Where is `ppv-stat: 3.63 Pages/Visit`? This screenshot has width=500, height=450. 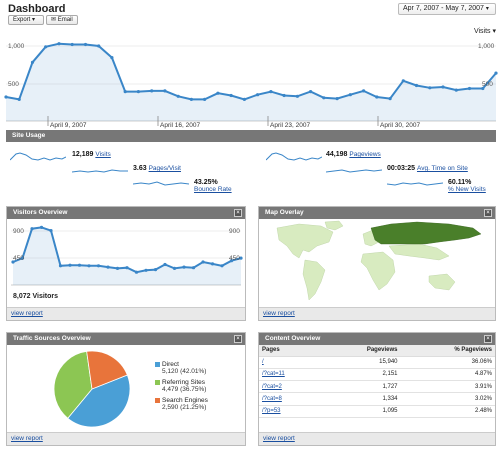 ppv-stat: 3.63 Pages/Visit is located at coordinates (157, 168).